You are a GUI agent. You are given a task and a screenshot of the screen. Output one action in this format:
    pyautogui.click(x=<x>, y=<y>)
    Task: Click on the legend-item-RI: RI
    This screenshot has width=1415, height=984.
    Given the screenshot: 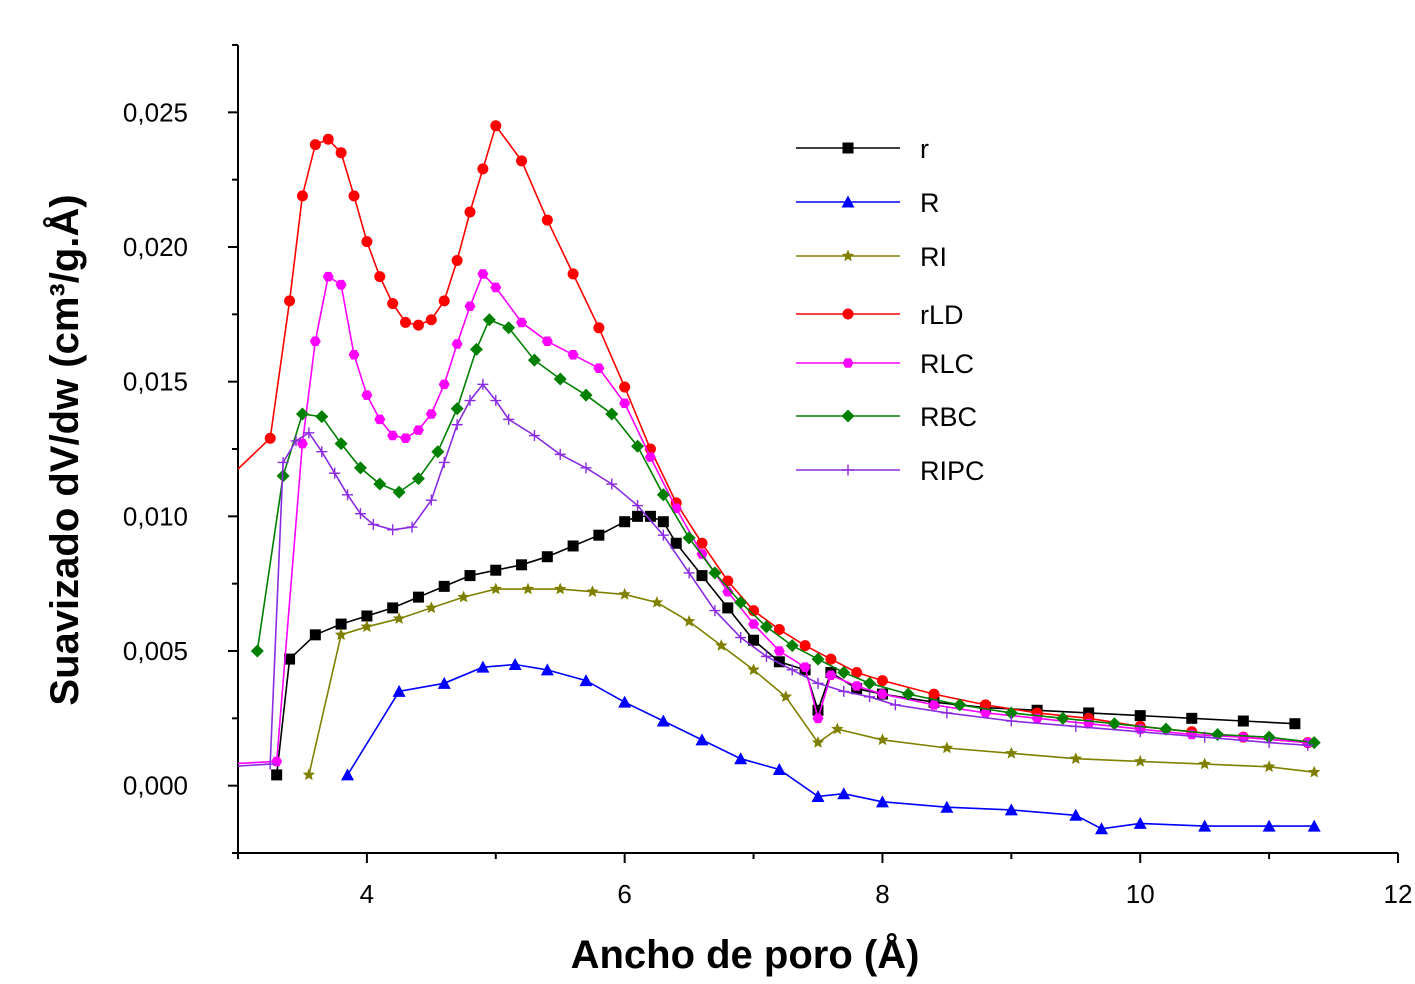 What is the action you would take?
    pyautogui.click(x=871, y=257)
    